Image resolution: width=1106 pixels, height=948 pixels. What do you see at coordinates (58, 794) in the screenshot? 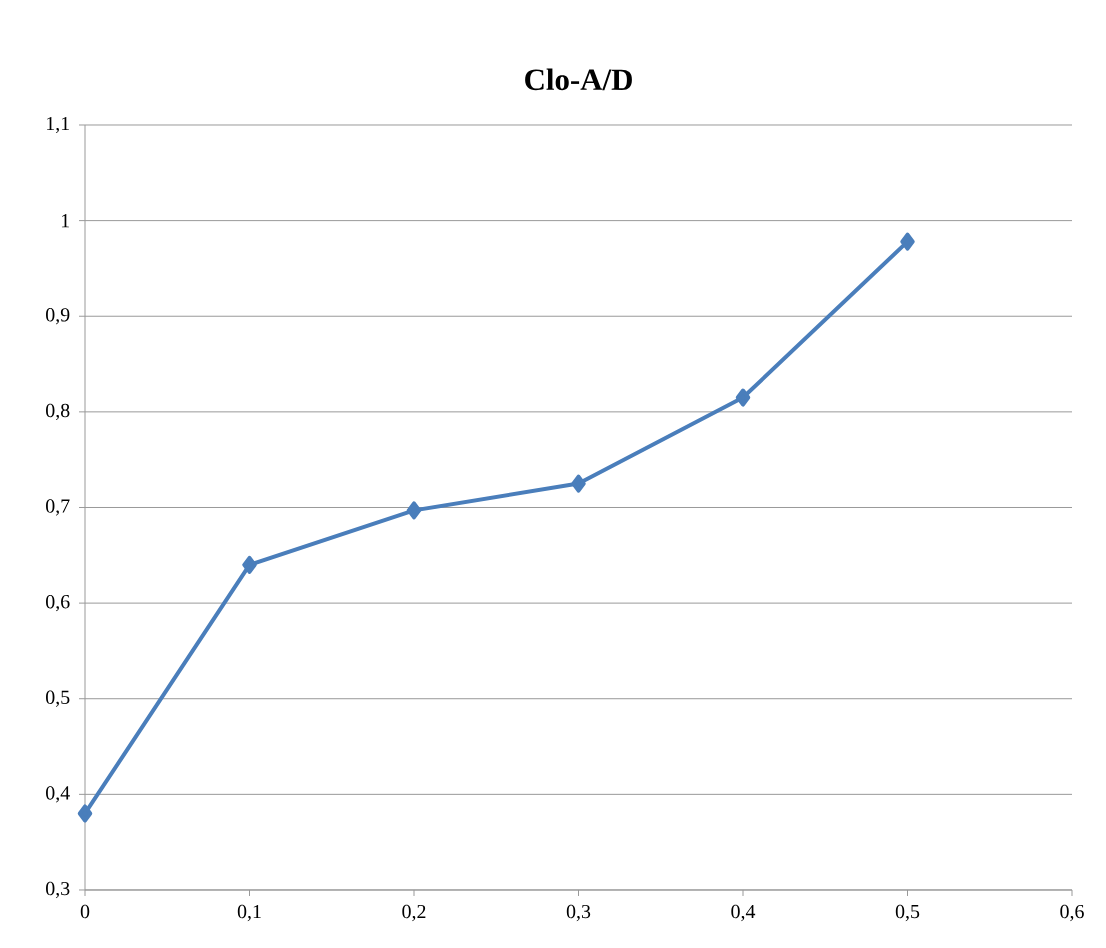
I see `y-tick-label: 0,4` at bounding box center [58, 794].